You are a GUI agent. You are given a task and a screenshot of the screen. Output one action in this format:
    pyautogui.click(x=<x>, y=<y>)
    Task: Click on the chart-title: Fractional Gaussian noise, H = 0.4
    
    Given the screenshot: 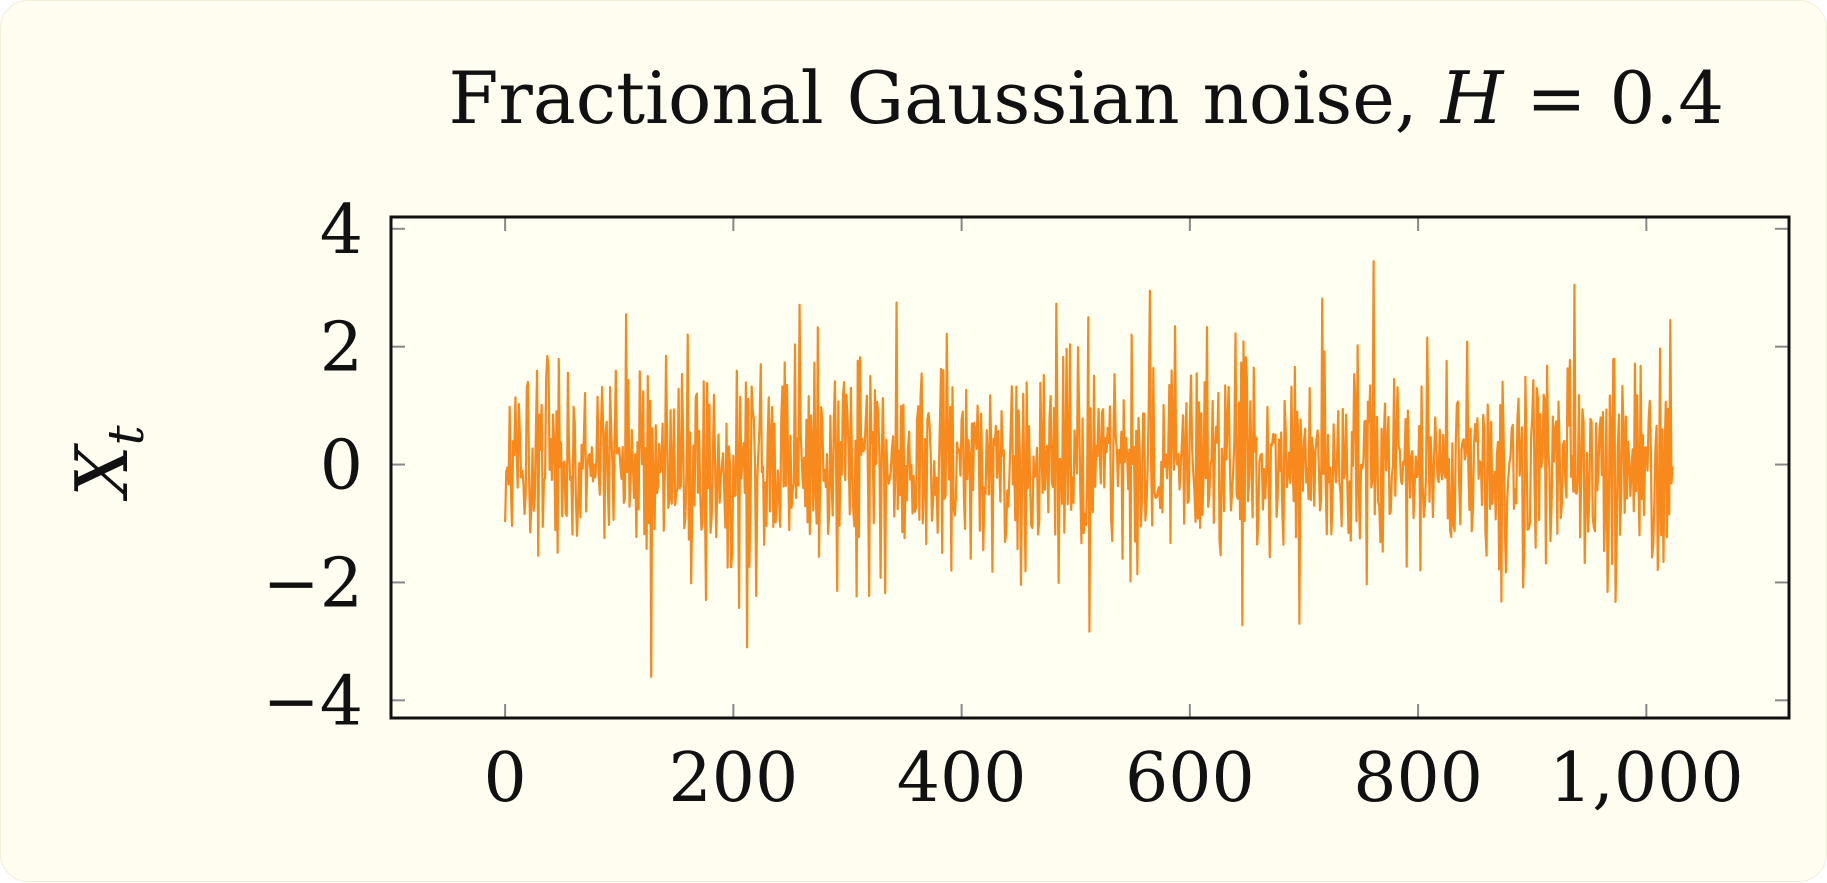 What is the action you would take?
    pyautogui.click(x=1086, y=98)
    